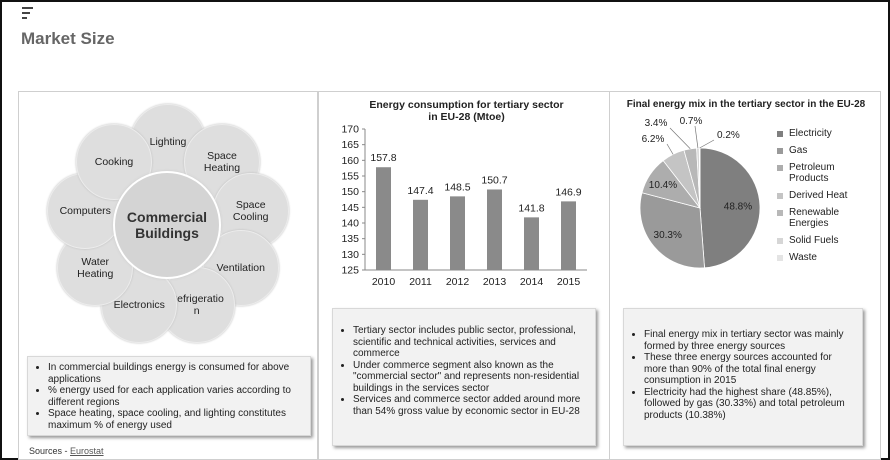  Describe the element at coordinates (87, 451) in the screenshot. I see `sources-link: Eurostat` at that location.